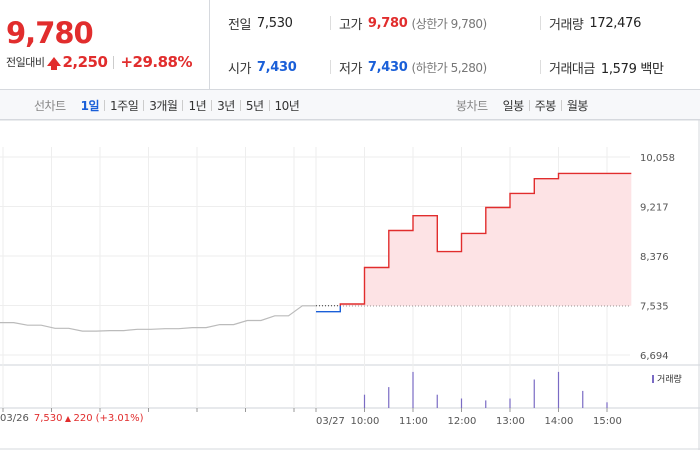 Image resolution: width=700 pixels, height=450 pixels. I want to click on current-price: 9,780, so click(50, 33).